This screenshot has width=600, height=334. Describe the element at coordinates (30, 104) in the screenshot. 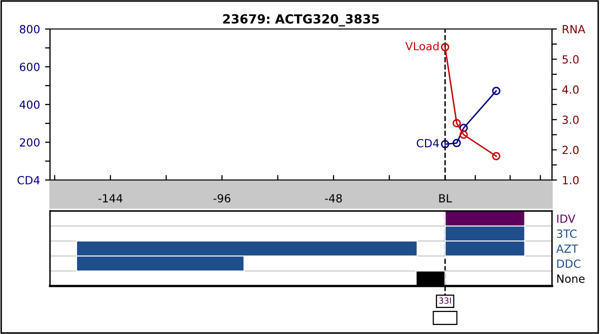

I see `y-tick-label: 400` at that location.